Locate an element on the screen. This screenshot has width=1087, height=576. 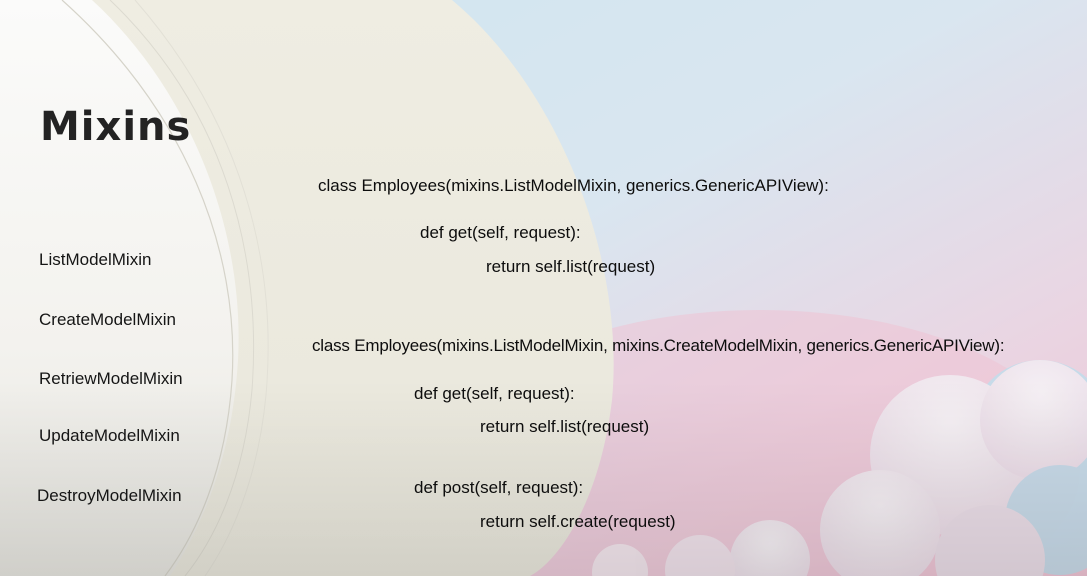
sidebar-item-list-model-mixin: ListModelMixin is located at coordinates (95, 259).